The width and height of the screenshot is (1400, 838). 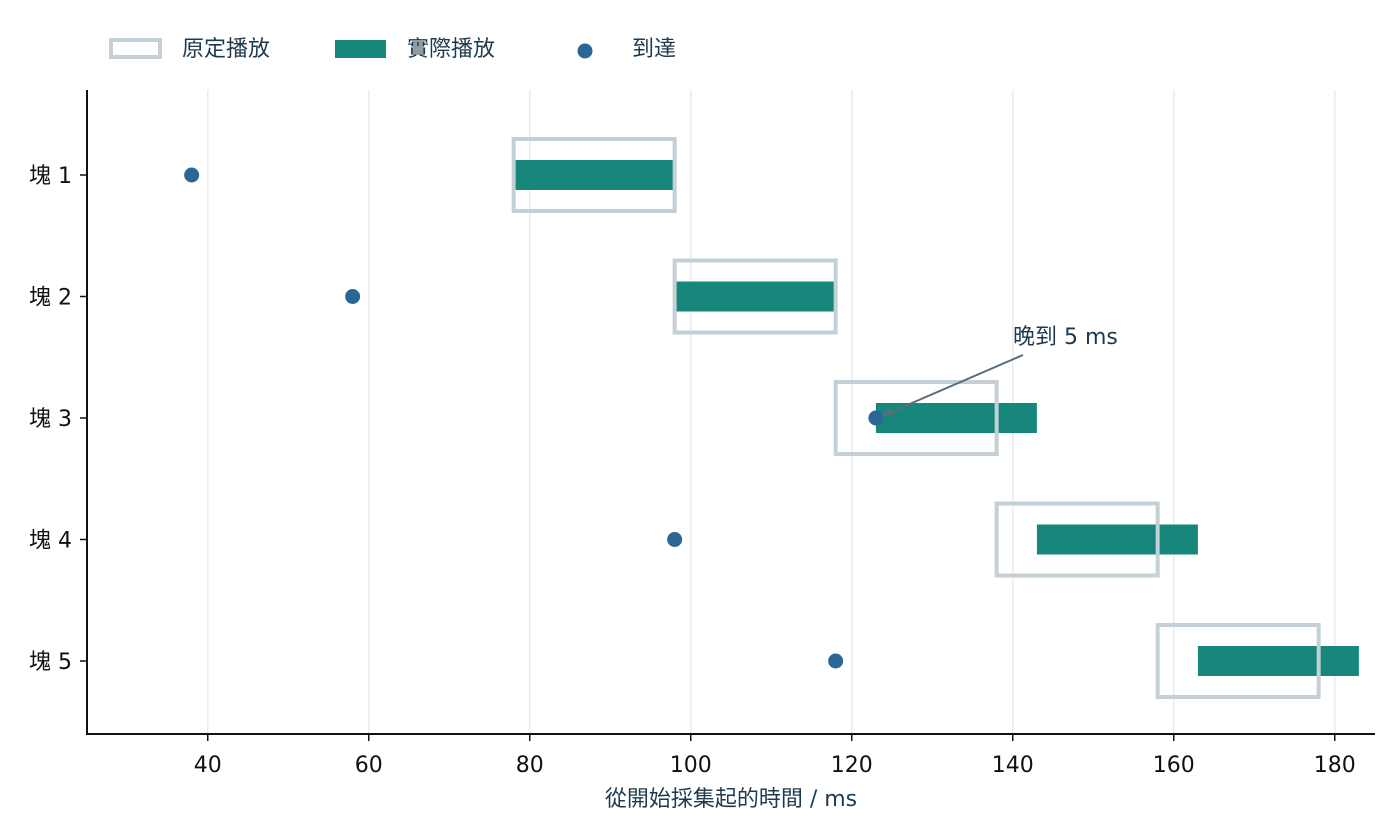 I want to click on annotation-label: 晚到 5 ms, so click(x=1065, y=337).